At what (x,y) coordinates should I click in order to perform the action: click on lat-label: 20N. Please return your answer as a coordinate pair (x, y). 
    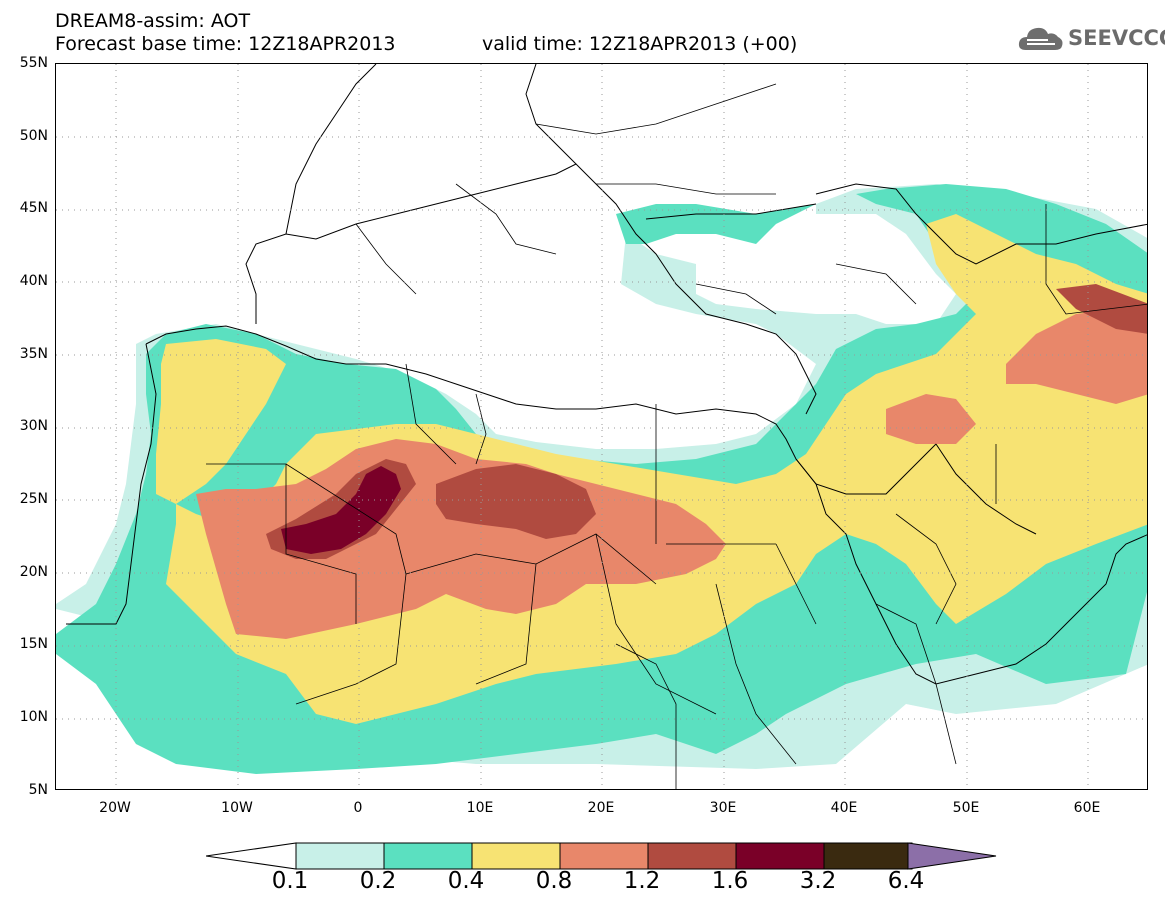
    Looking at the image, I should click on (33, 572).